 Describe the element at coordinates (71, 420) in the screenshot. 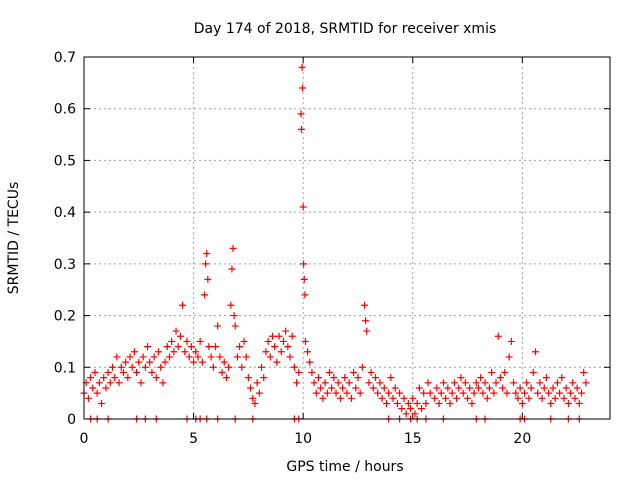

I see `y-tick-label: 0` at that location.